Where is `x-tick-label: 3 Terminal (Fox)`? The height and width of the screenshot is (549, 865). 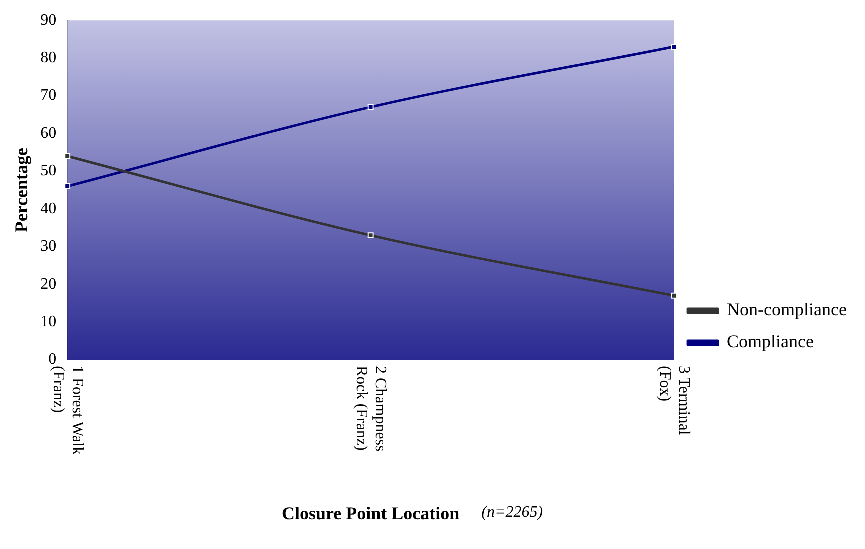 x-tick-label: 3 Terminal (Fox) is located at coordinates (674, 401).